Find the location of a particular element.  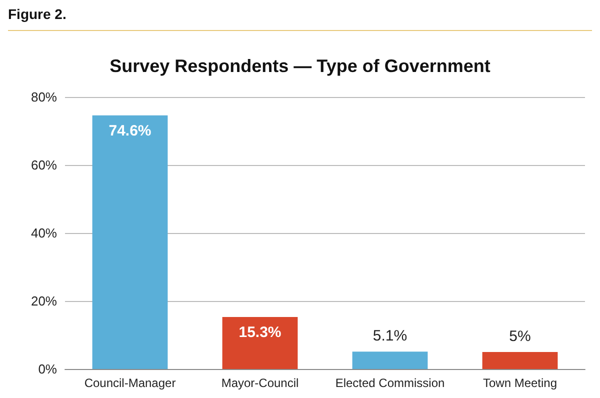

y-tick-label: 80% is located at coordinates (44, 97).